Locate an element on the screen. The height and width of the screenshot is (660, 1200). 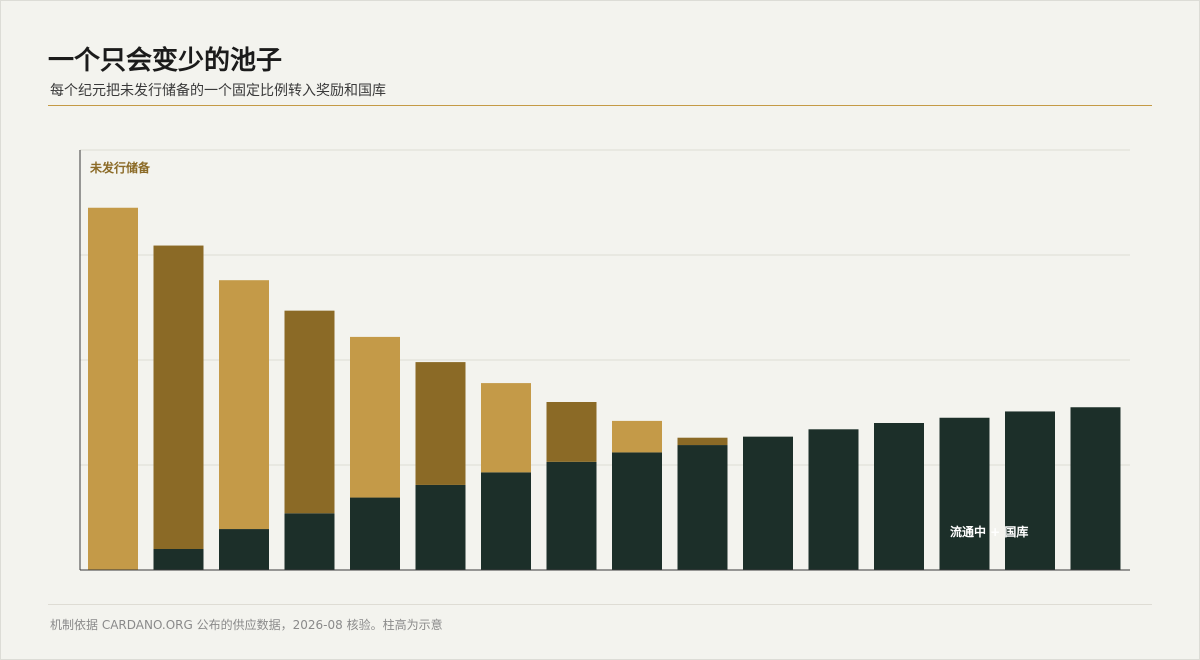
footer-divider is located at coordinates (600, 604).